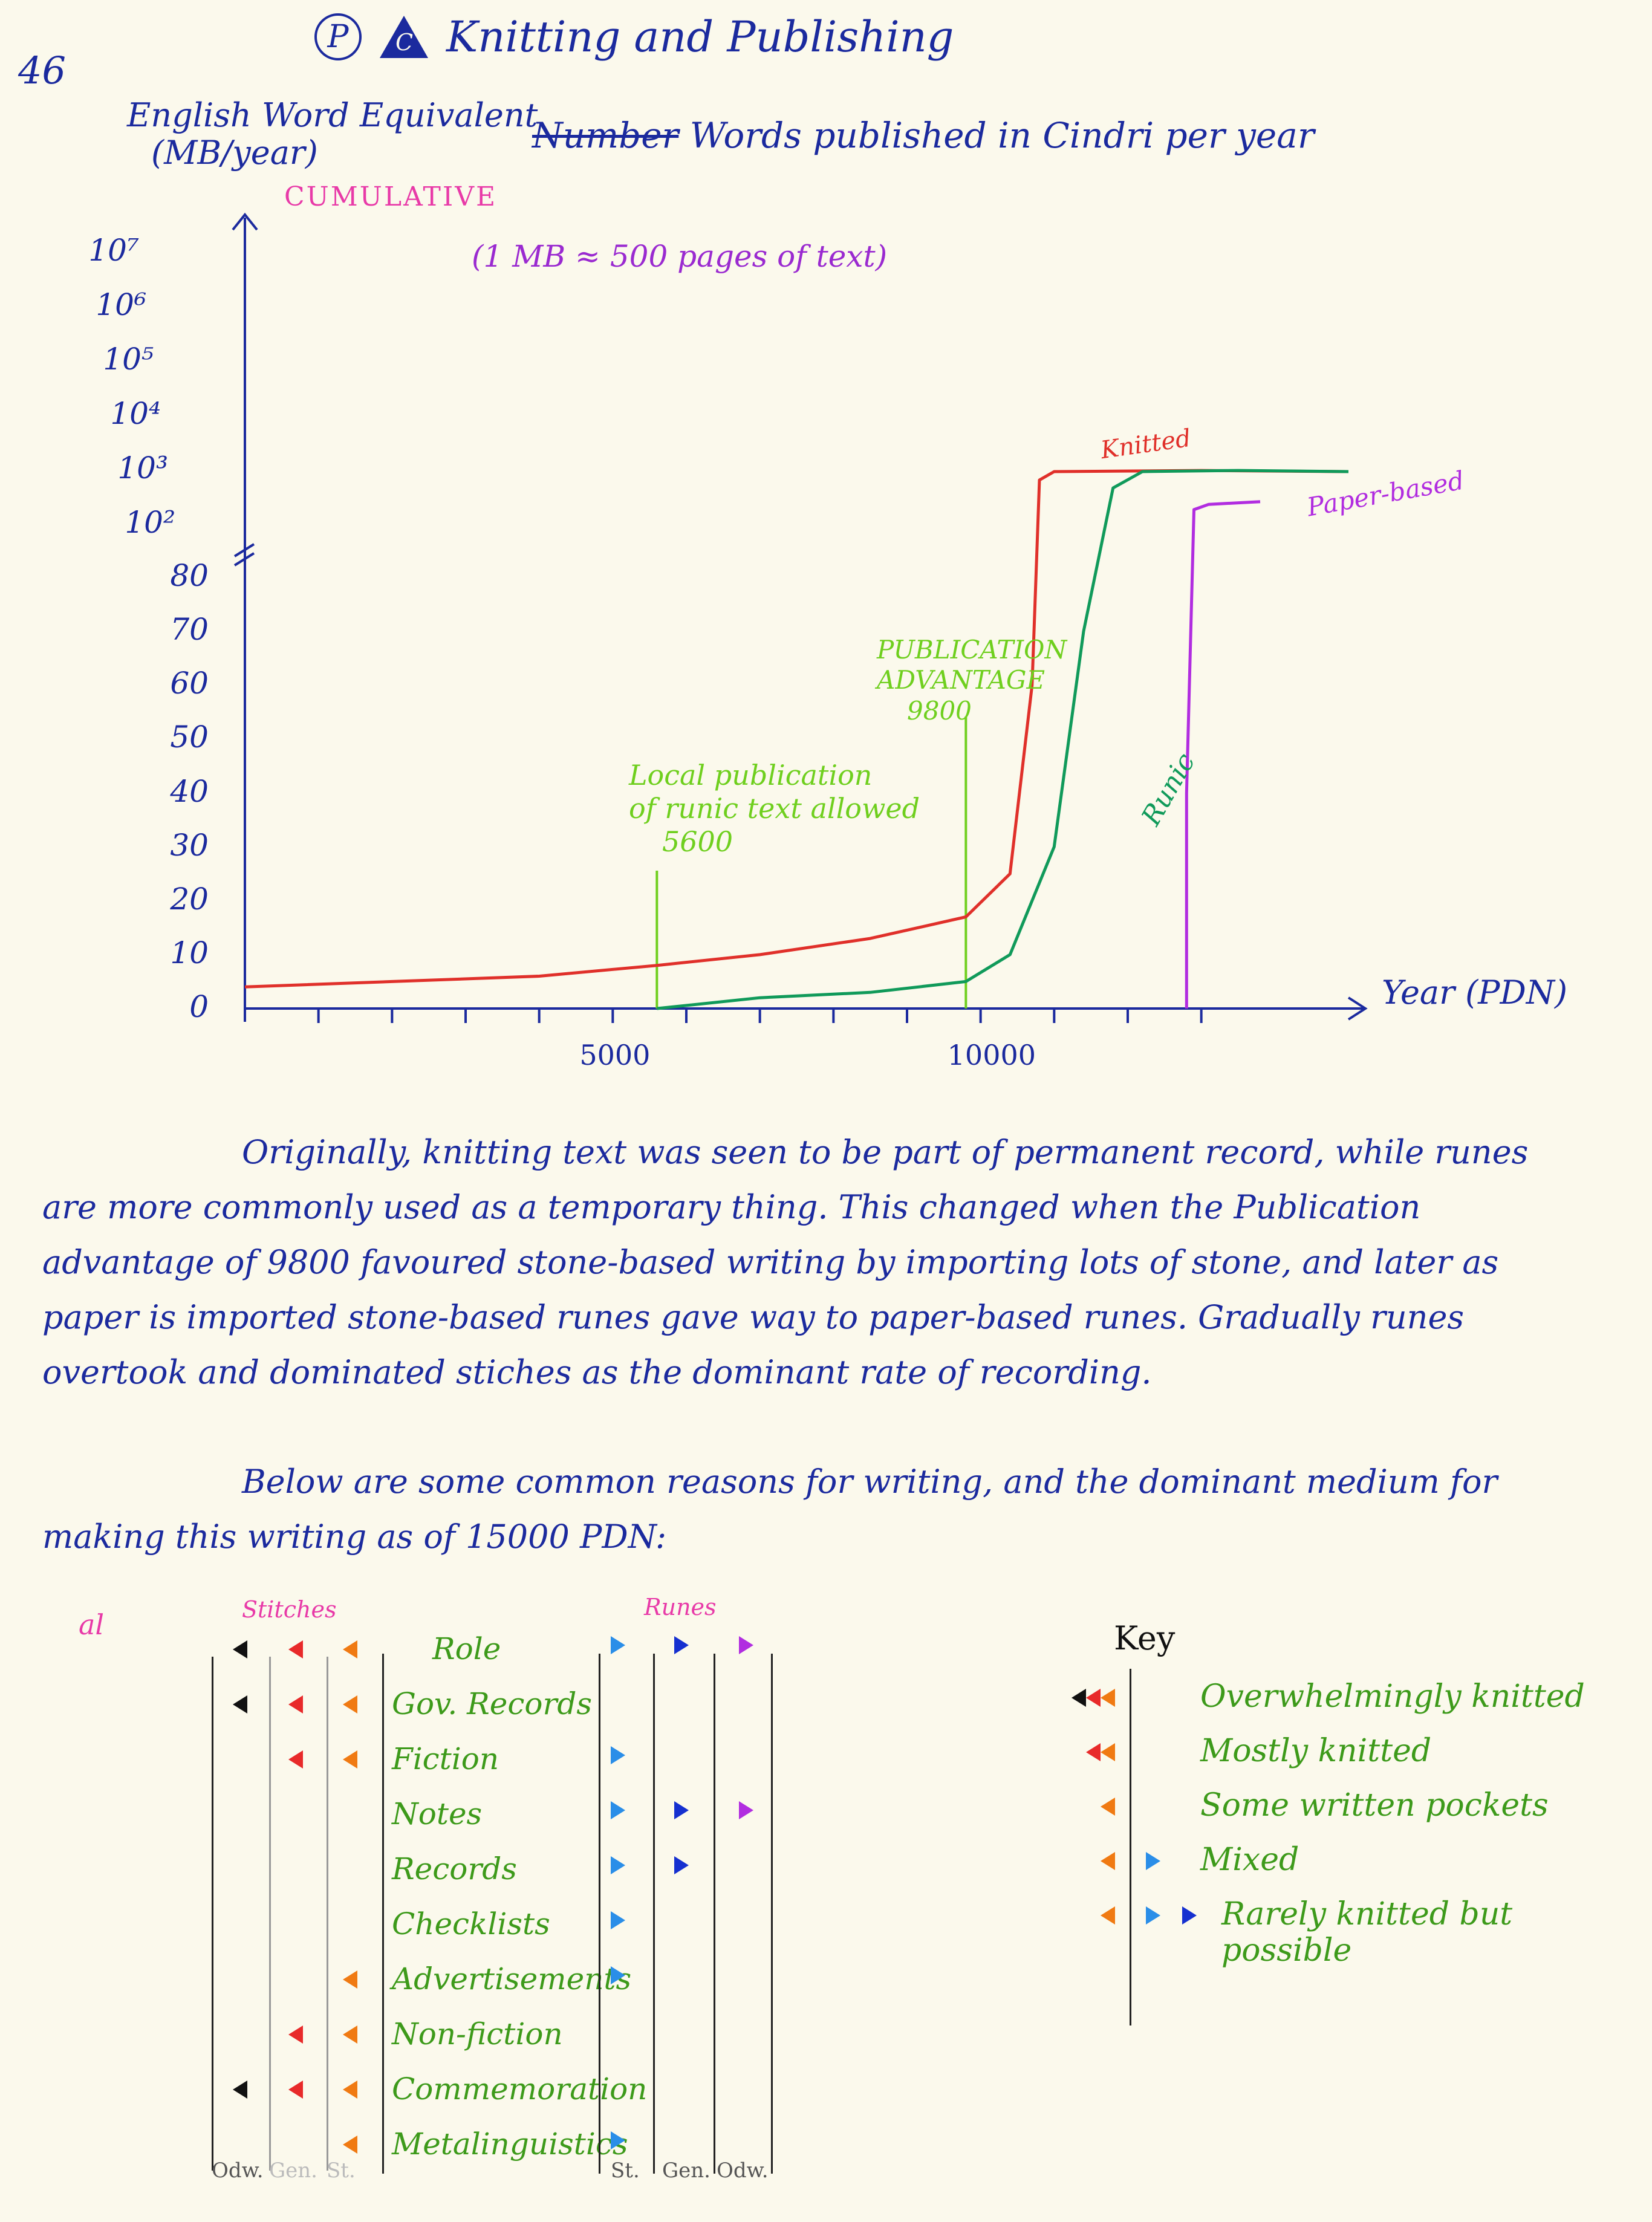 This screenshot has width=1652, height=2222. What do you see at coordinates (1002, 135) in the screenshot?
I see `heading-text: Words published in Cindri per year` at bounding box center [1002, 135].